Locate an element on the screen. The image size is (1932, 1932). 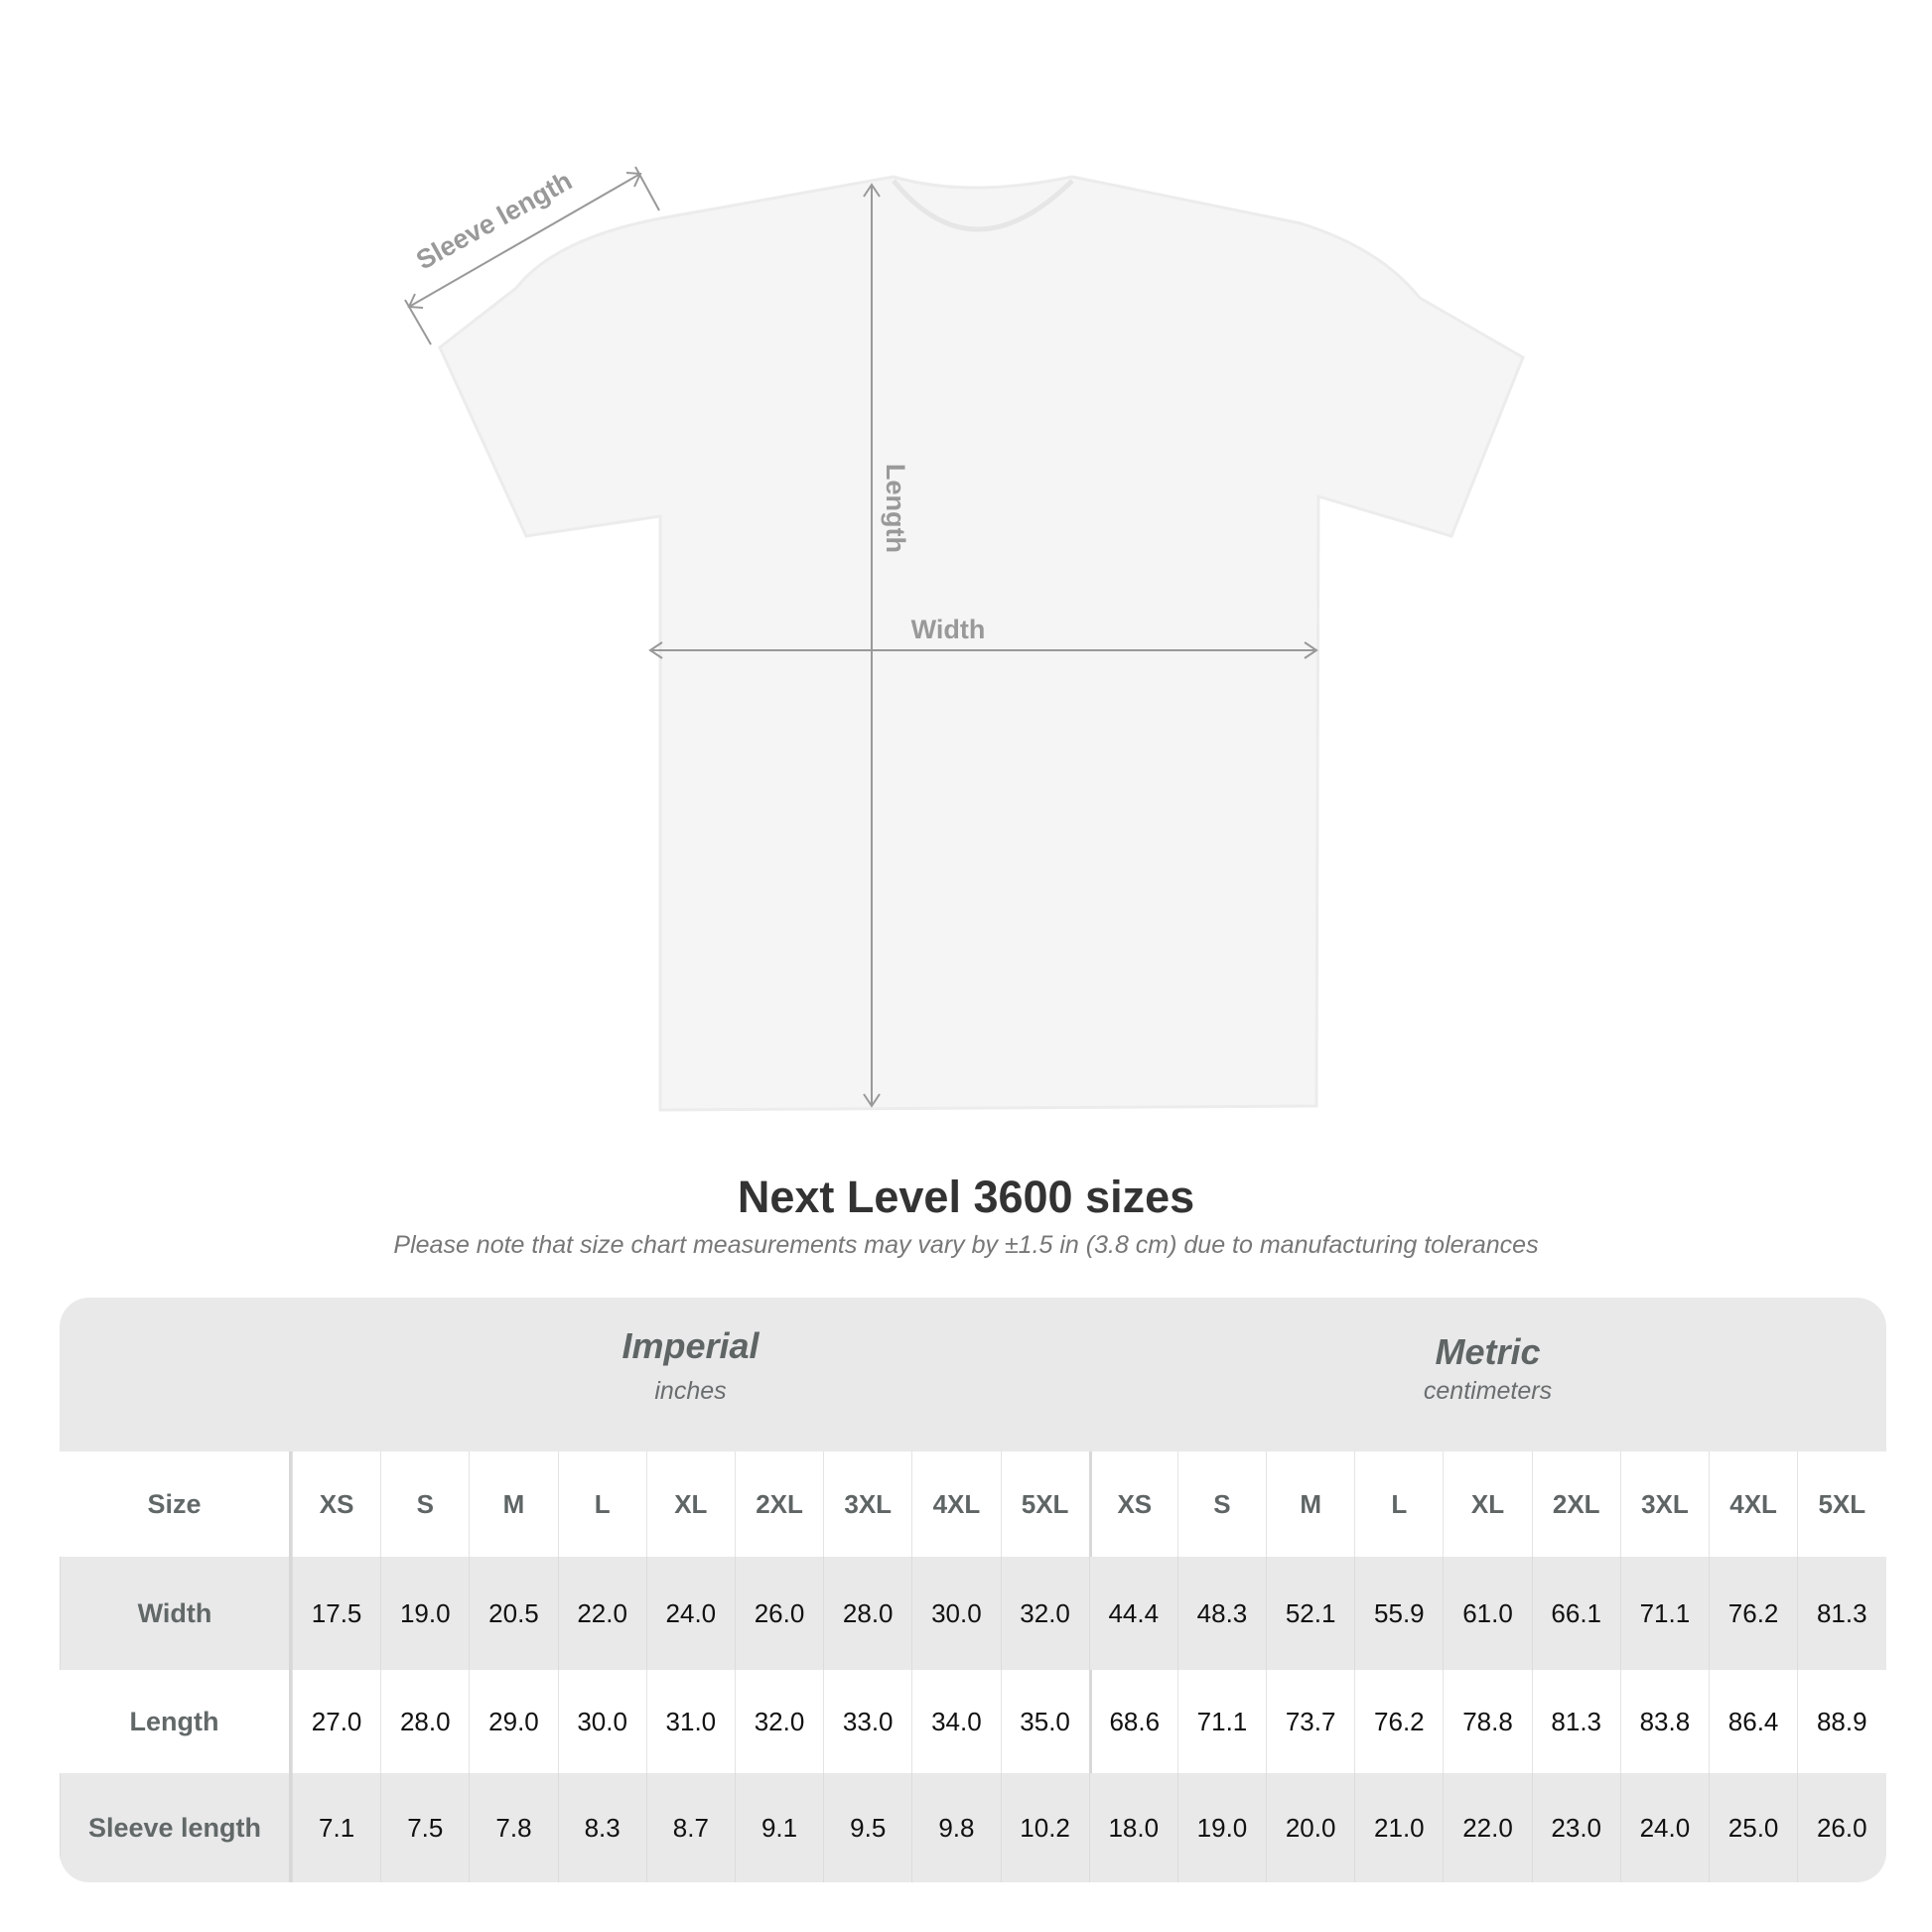
row-label: Size is located at coordinates (176, 1504).